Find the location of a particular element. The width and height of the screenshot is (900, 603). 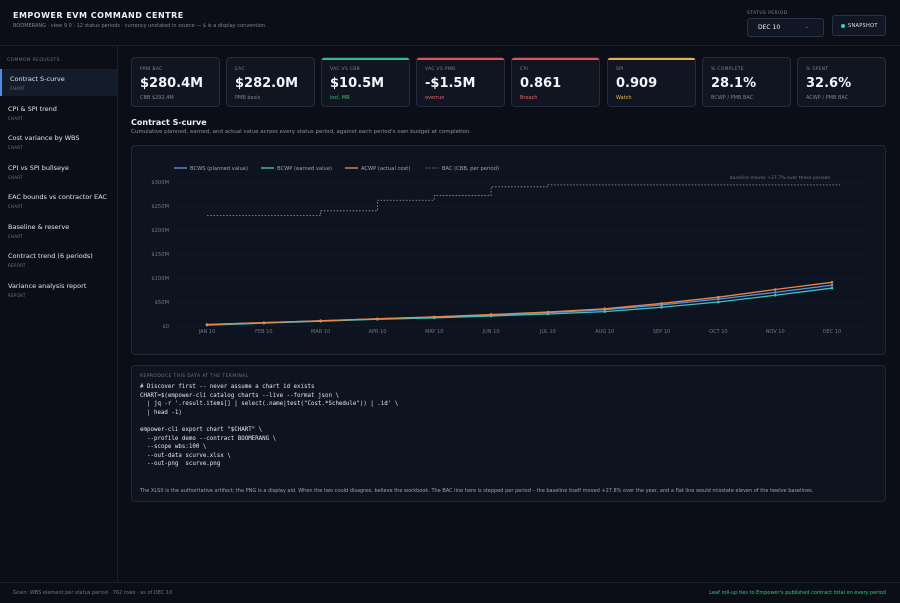

legend-label: ACWP (actual cost) is located at coordinates (385, 169).